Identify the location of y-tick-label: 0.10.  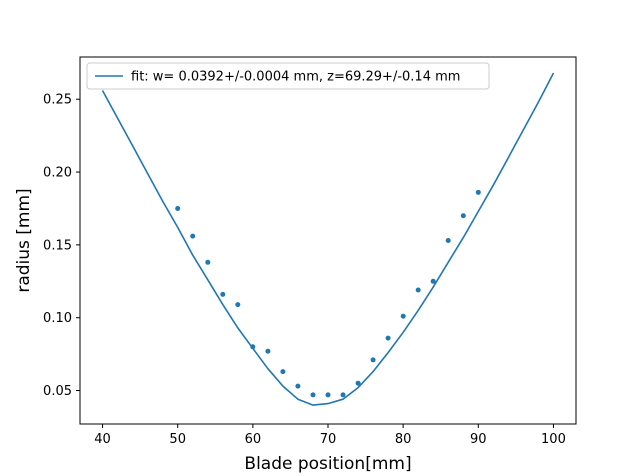
(57, 318).